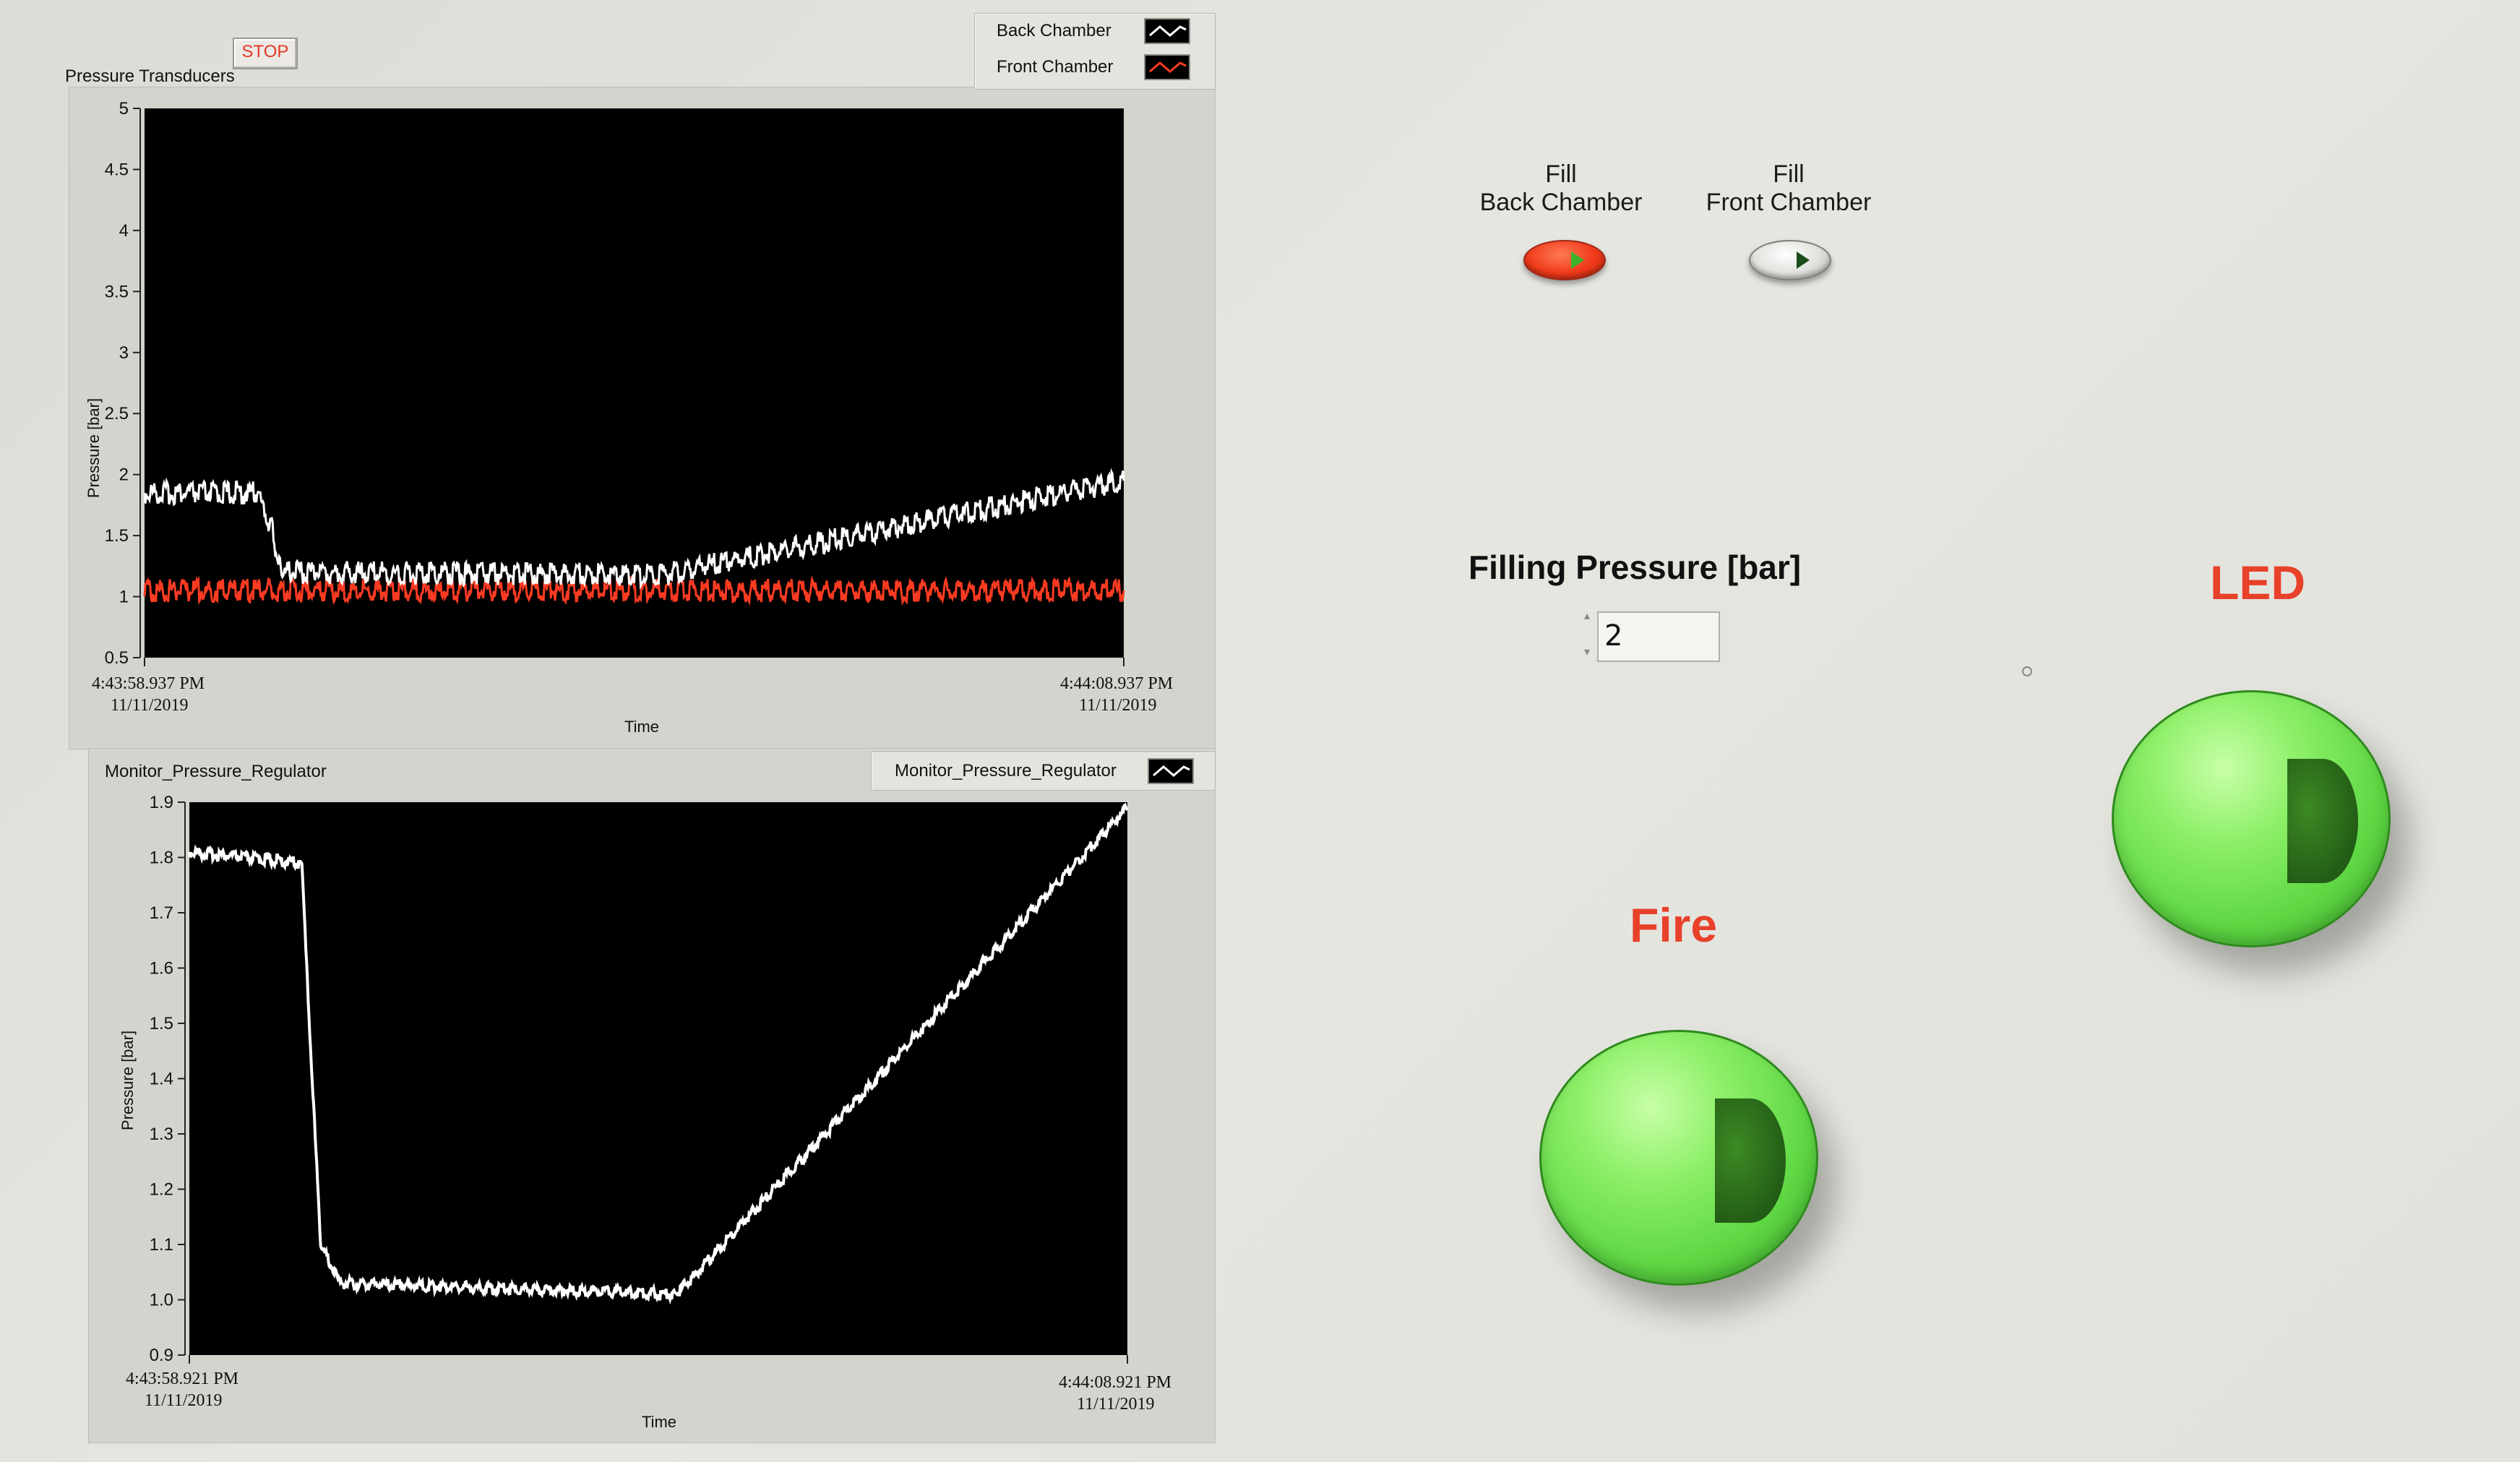  Describe the element at coordinates (117, 169) in the screenshot. I see `y-tick-label: 4.5` at that location.